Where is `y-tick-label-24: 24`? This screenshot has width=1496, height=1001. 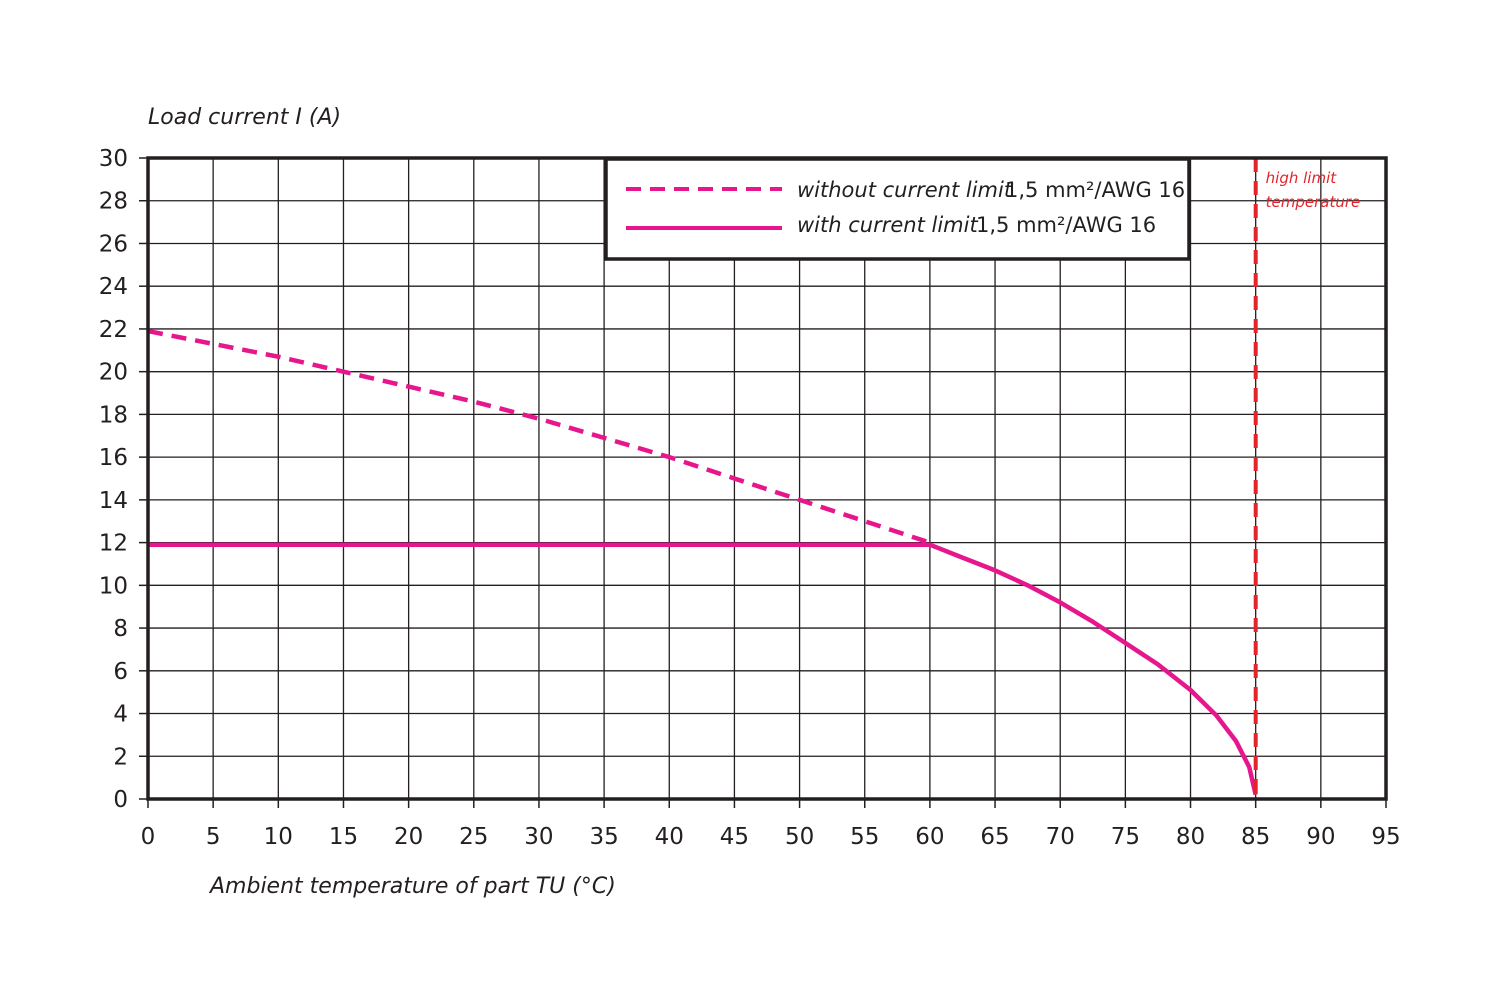
y-tick-label-24: 24 is located at coordinates (113, 287).